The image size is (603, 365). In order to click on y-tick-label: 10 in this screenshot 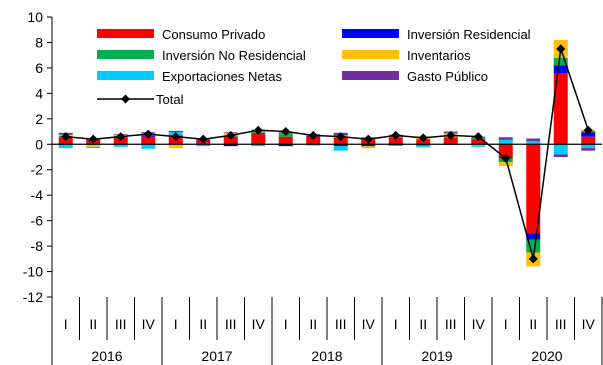, I will do `click(35, 17)`.